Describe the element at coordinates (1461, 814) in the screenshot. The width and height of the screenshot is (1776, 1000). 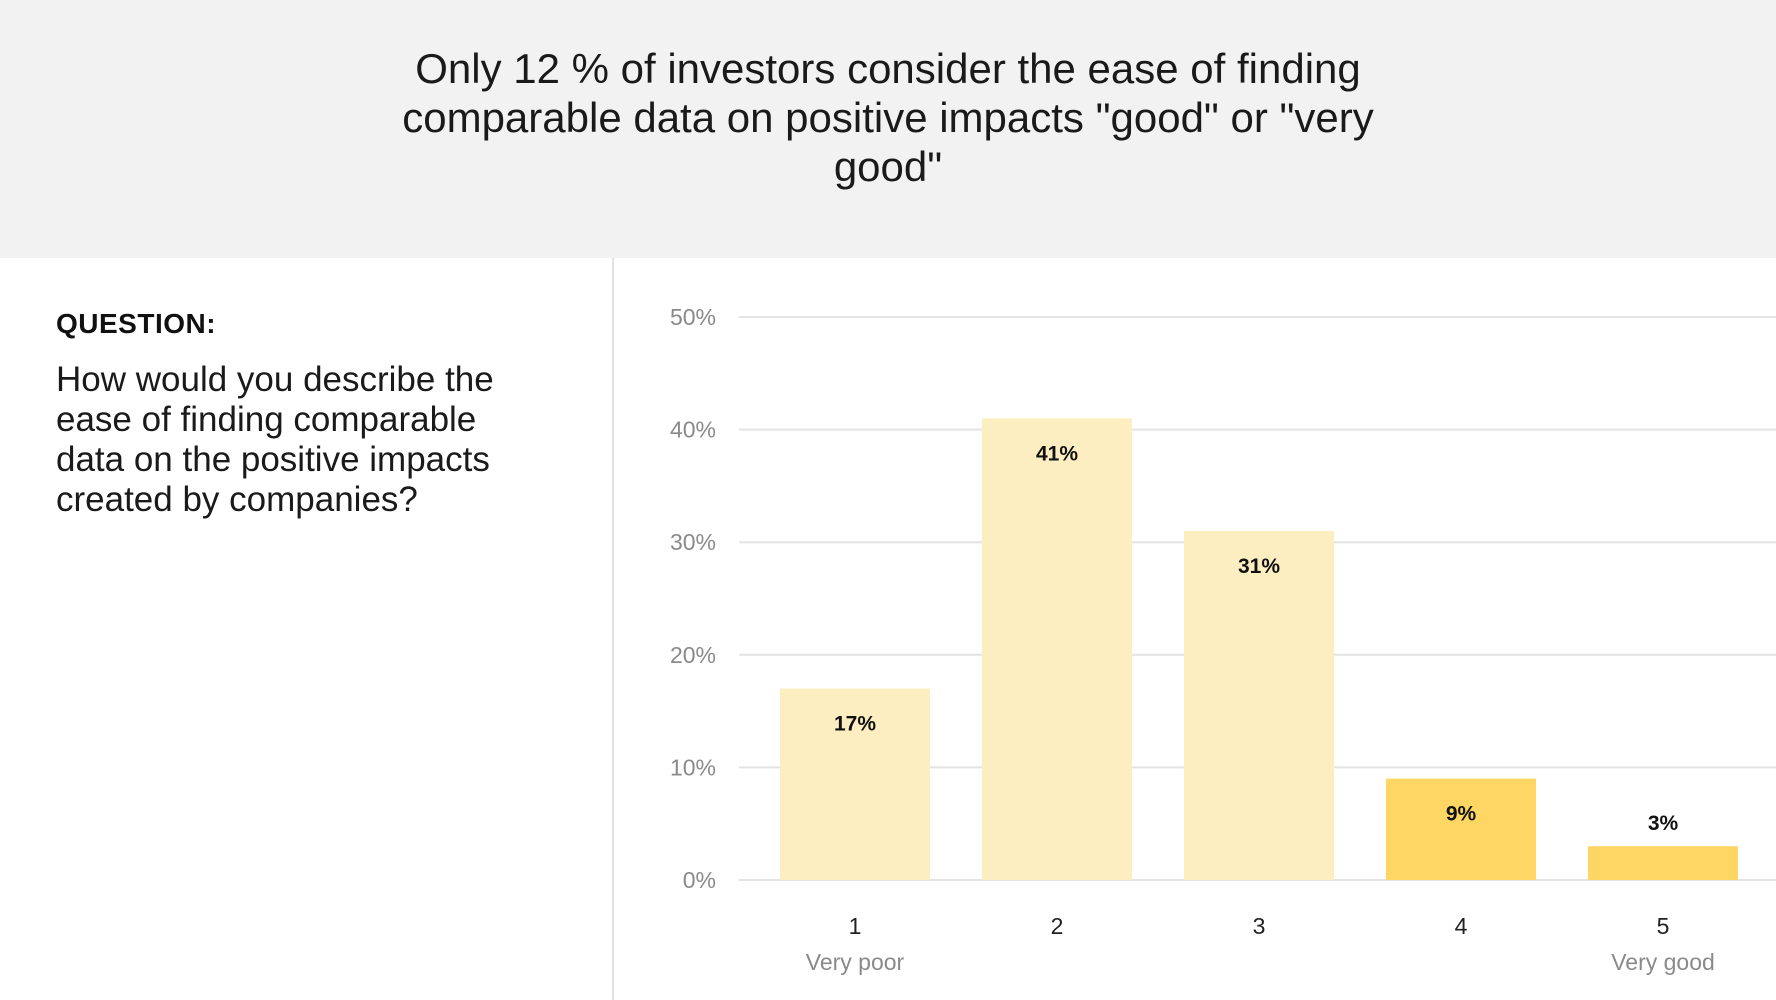
I see `data-label: 9%` at that location.